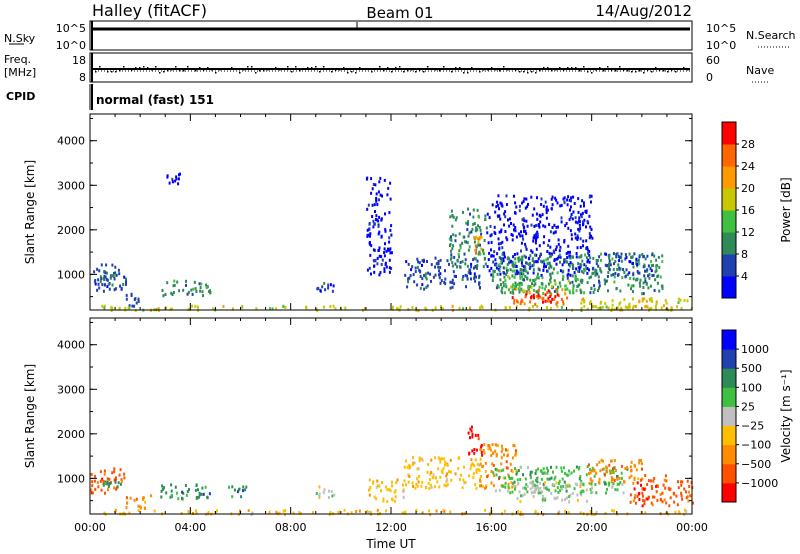  Describe the element at coordinates (729, 177) in the screenshot. I see `power-colorbar-segment` at that location.